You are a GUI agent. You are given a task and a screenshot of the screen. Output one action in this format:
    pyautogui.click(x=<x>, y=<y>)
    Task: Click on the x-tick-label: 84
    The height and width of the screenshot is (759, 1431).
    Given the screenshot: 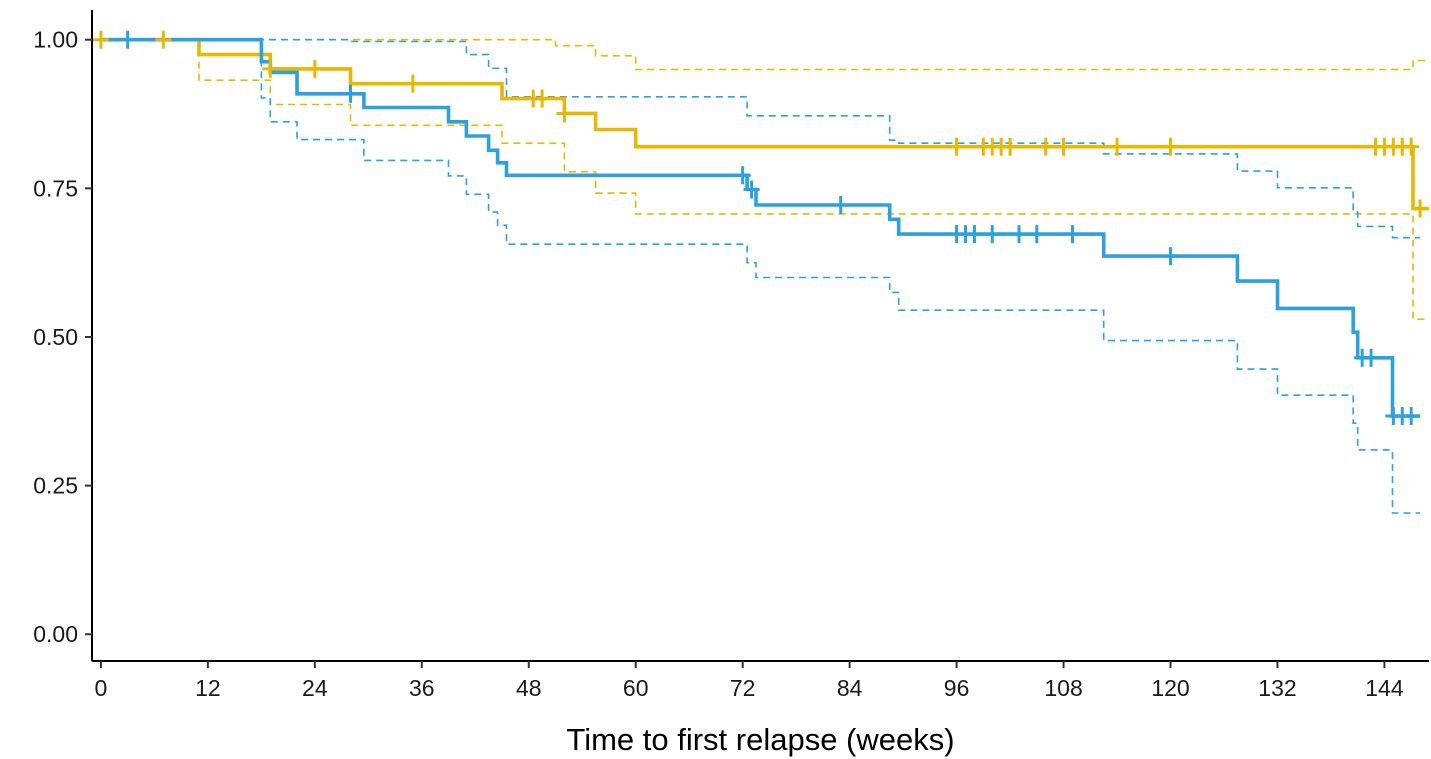 What is the action you would take?
    pyautogui.click(x=850, y=688)
    